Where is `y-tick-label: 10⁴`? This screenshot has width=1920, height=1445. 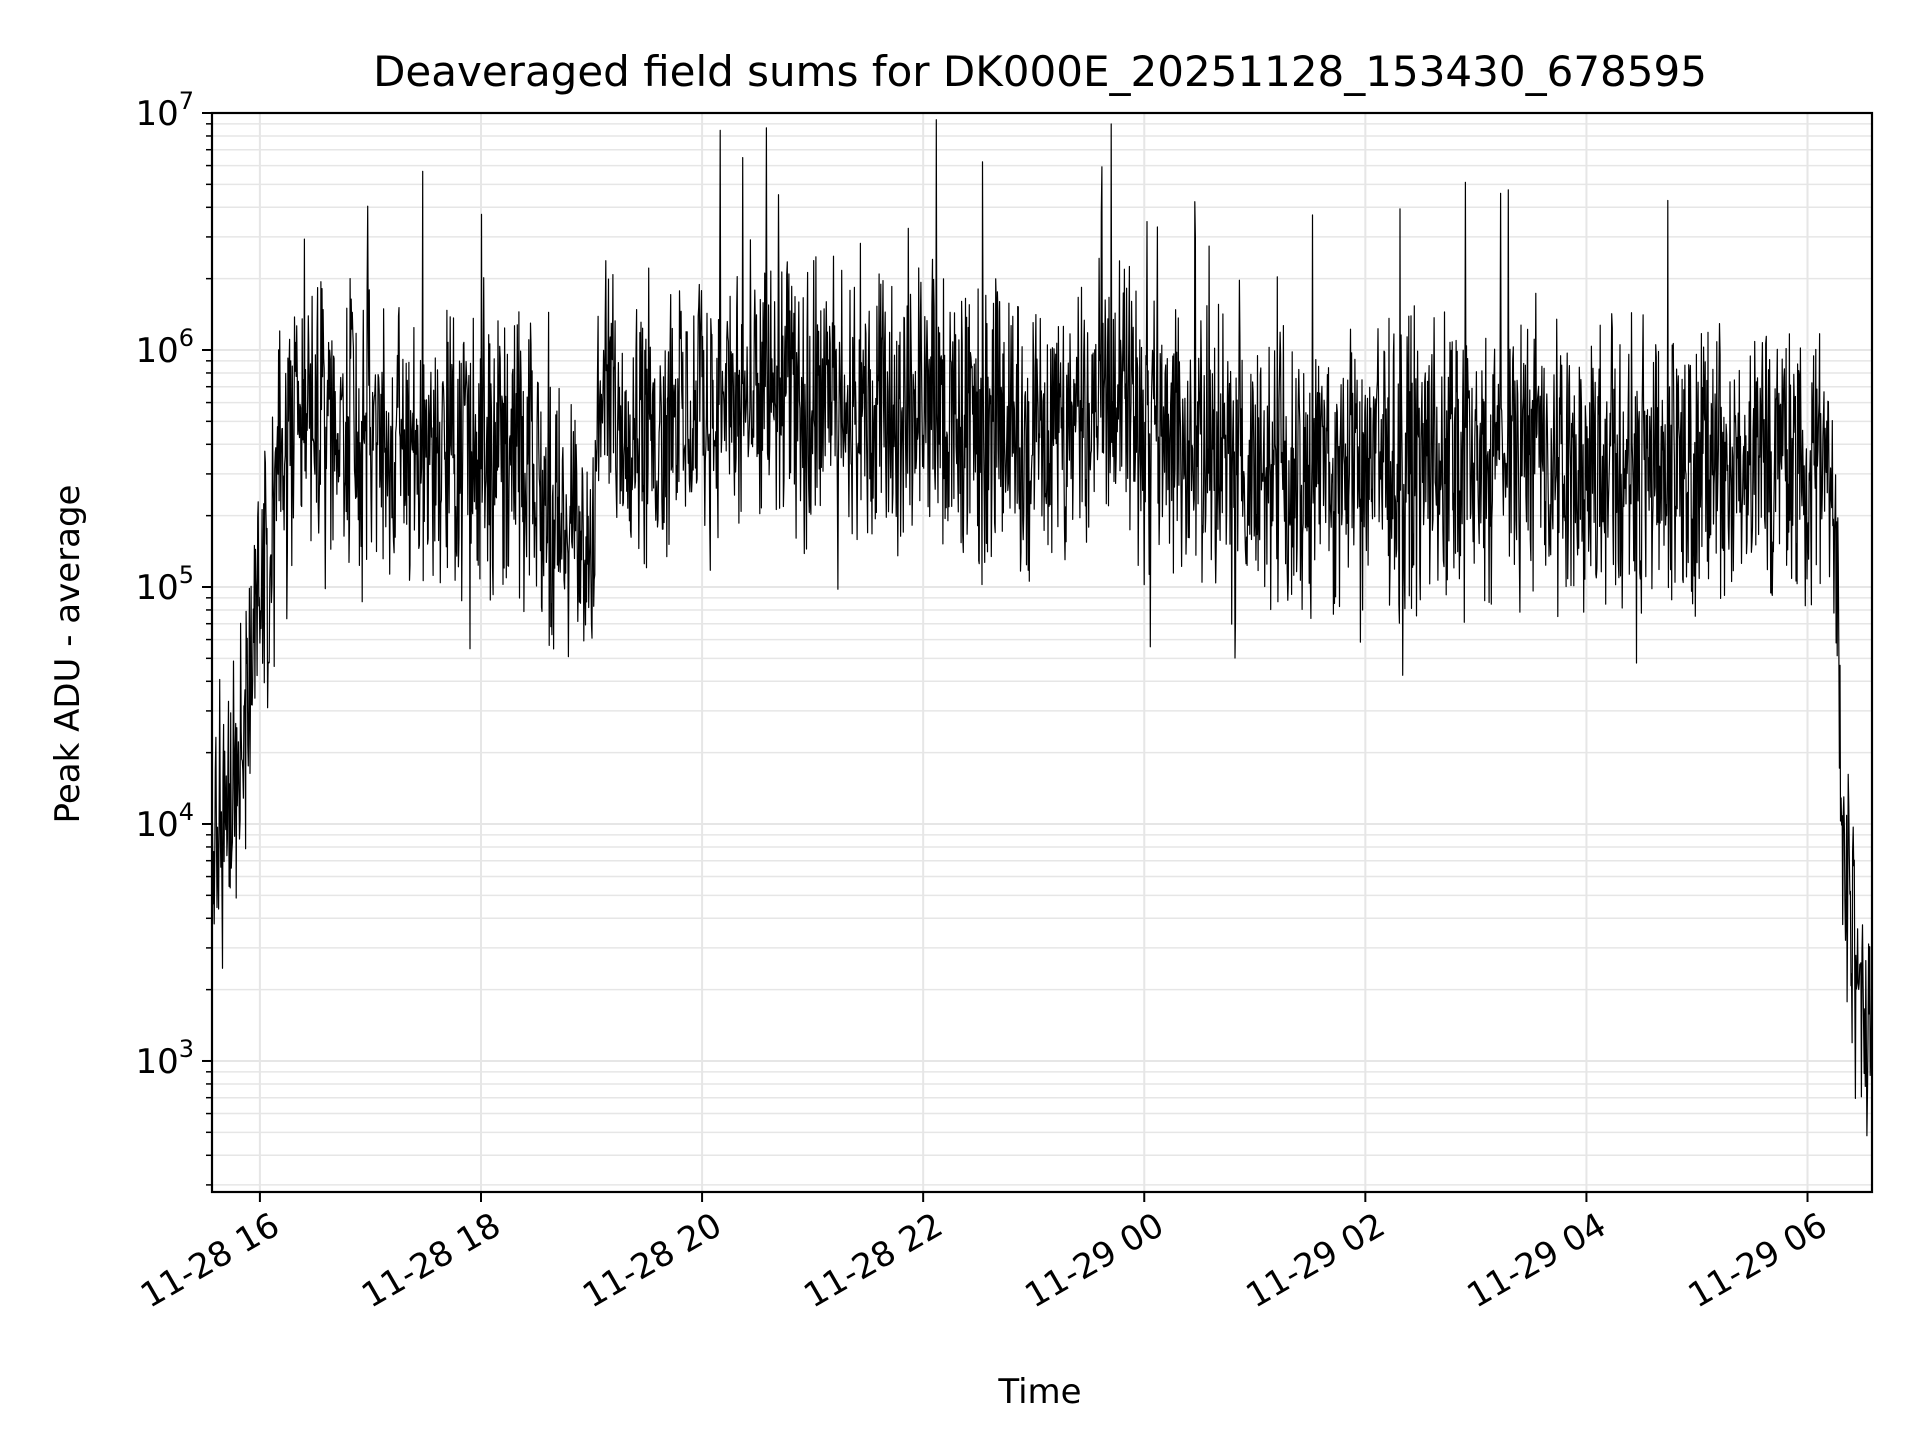
y-tick-label: 10⁴ is located at coordinates (164, 821).